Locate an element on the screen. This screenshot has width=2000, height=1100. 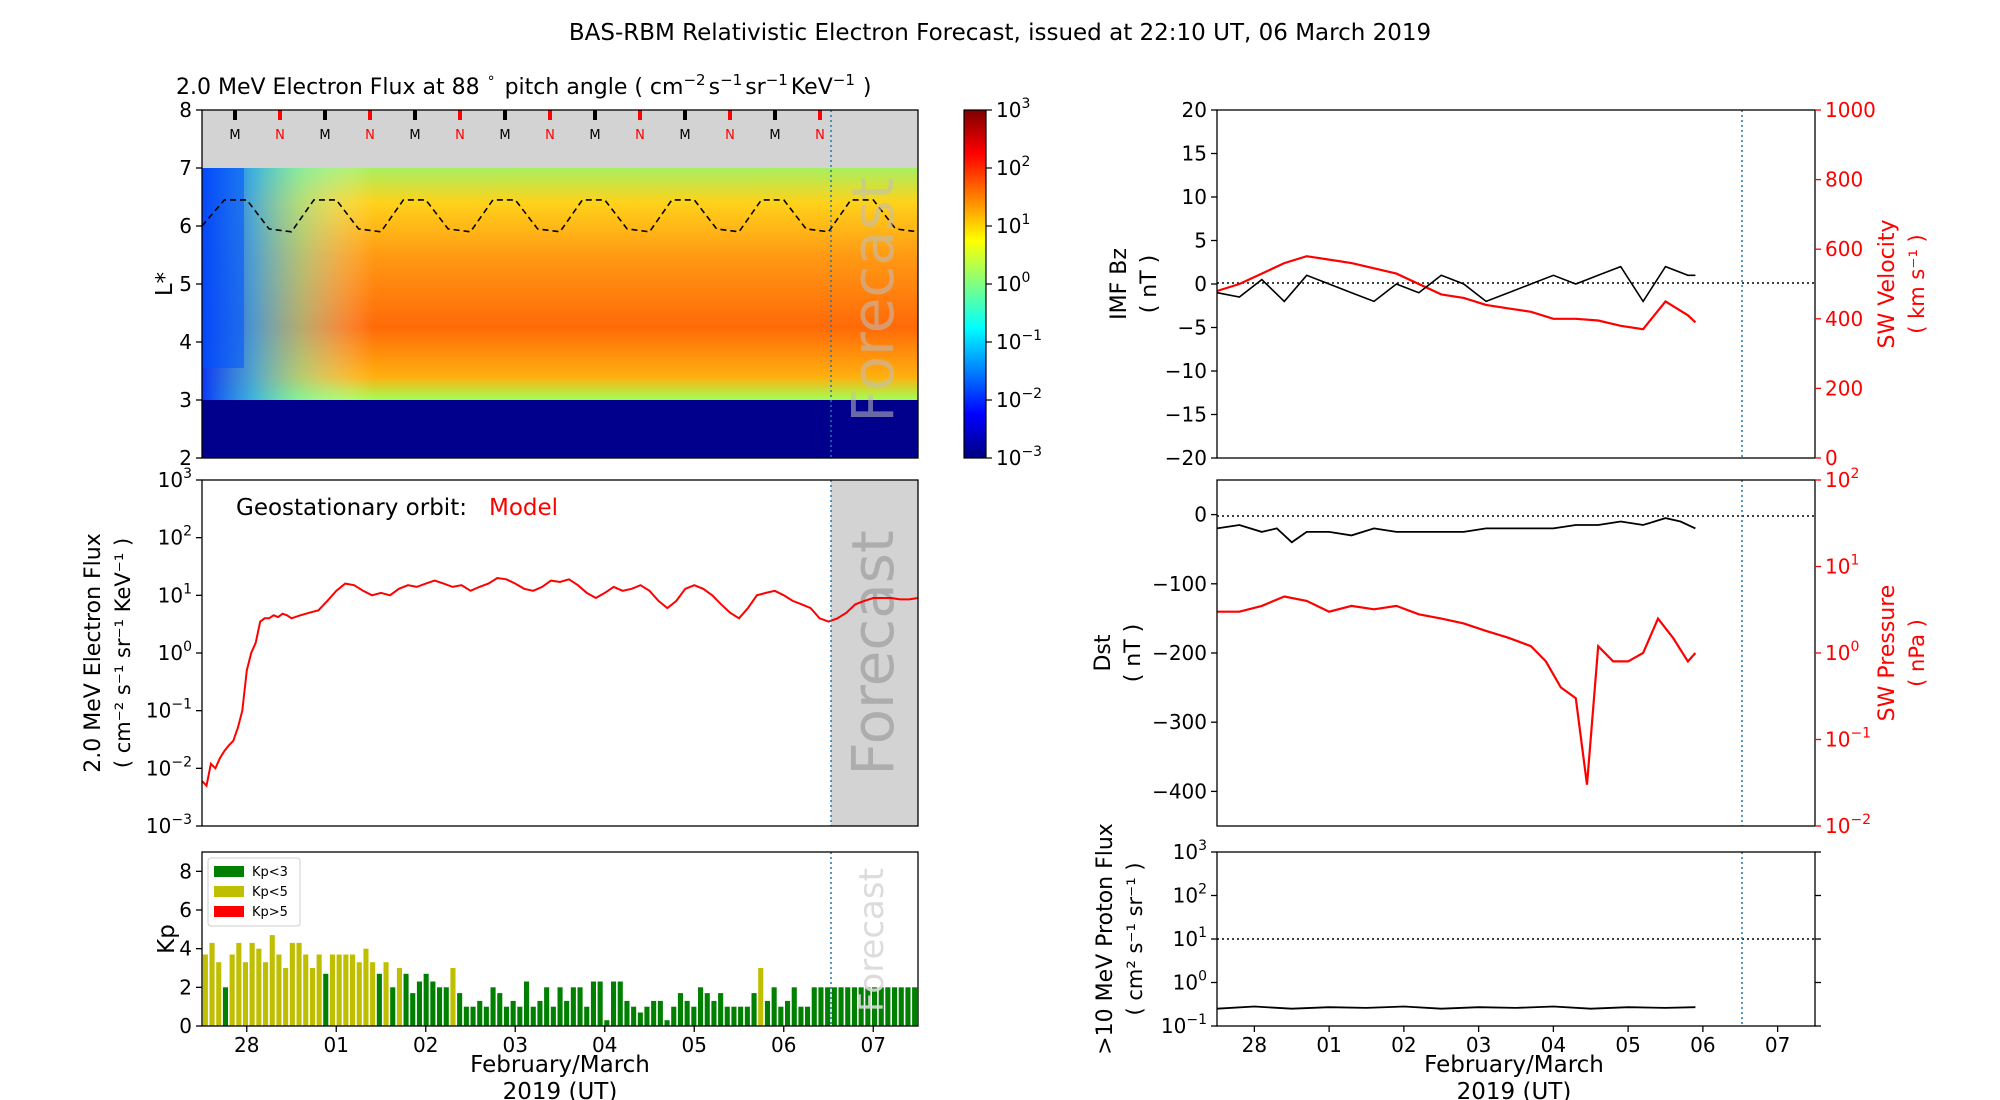
kp-x-tick-label: 28 is located at coordinates (246, 1045).